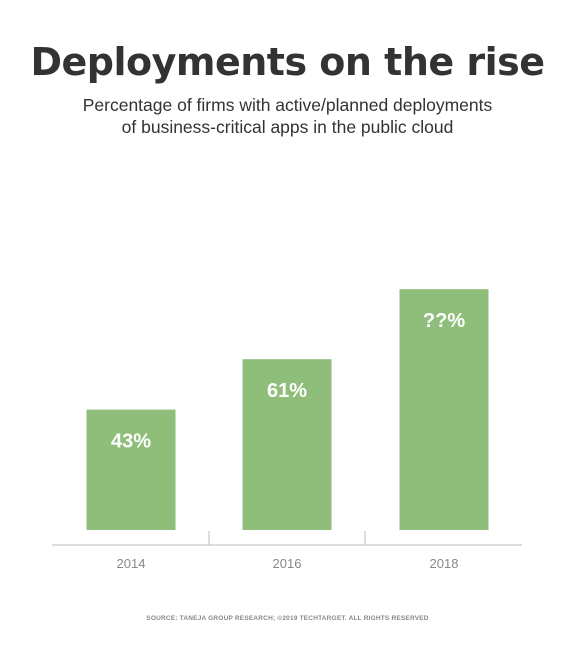  What do you see at coordinates (131, 563) in the screenshot?
I see `x-tick-label-2014: 2014` at bounding box center [131, 563].